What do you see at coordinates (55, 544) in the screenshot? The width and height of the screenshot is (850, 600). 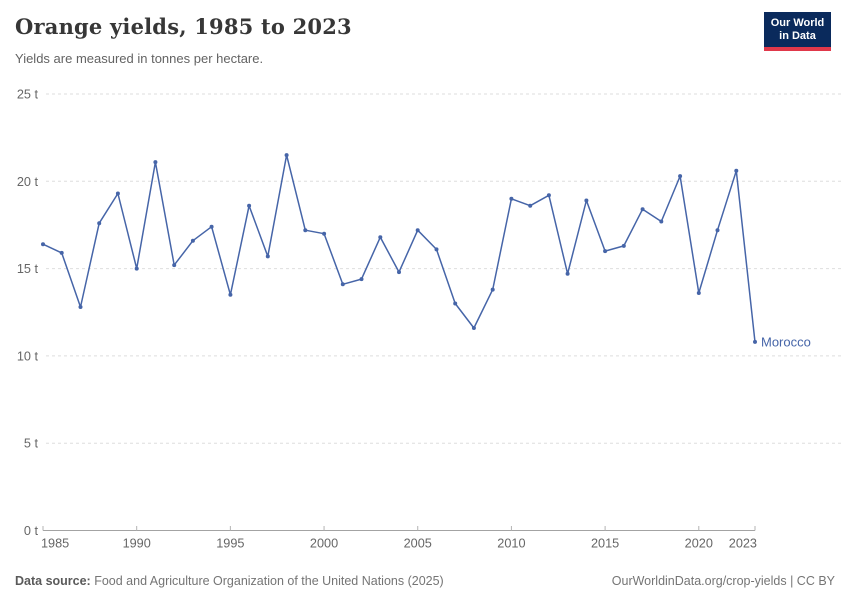 I see `x-tick-label: 1985` at bounding box center [55, 544].